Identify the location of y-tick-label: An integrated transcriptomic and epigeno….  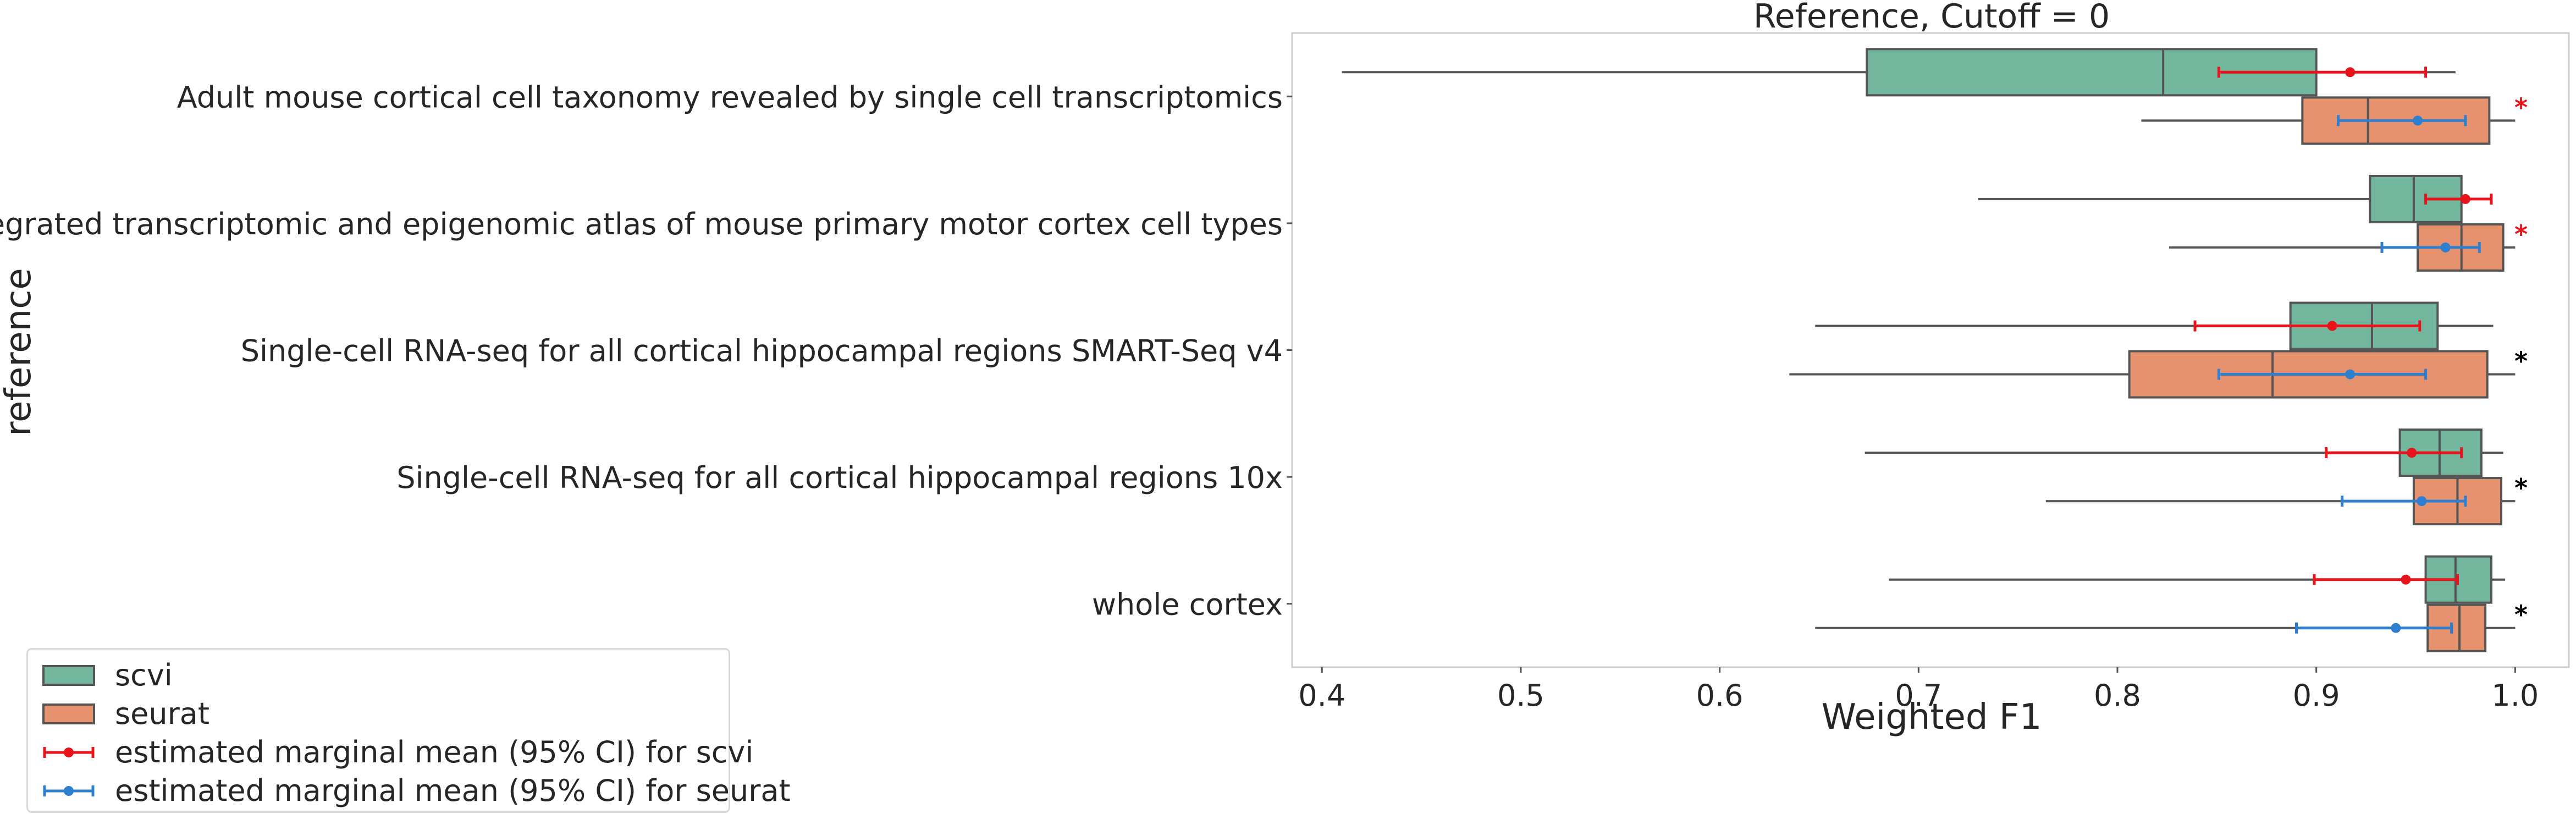
(641, 224).